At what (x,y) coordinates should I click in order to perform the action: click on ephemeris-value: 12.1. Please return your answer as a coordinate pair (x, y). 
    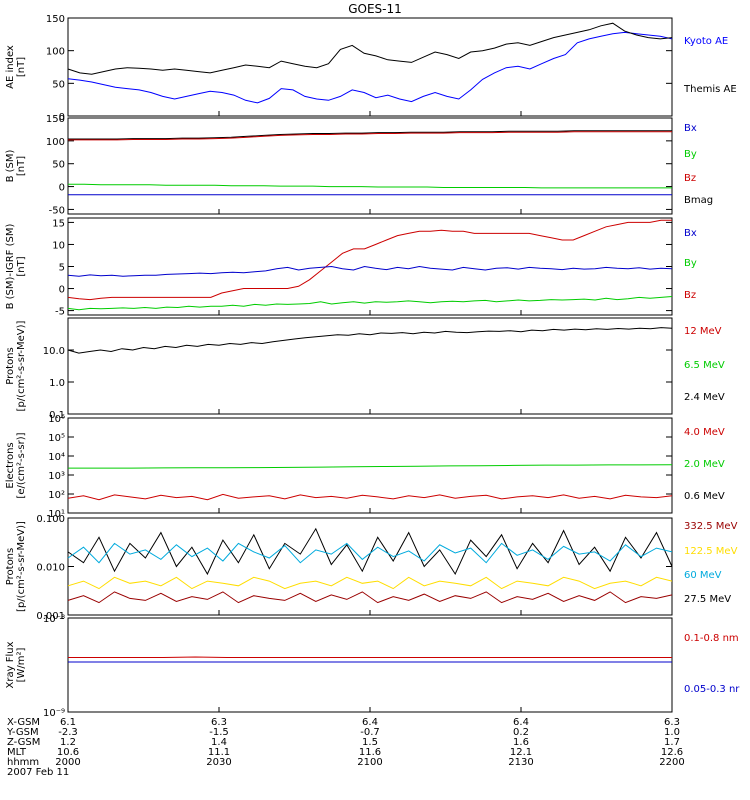
    Looking at the image, I should click on (521, 752).